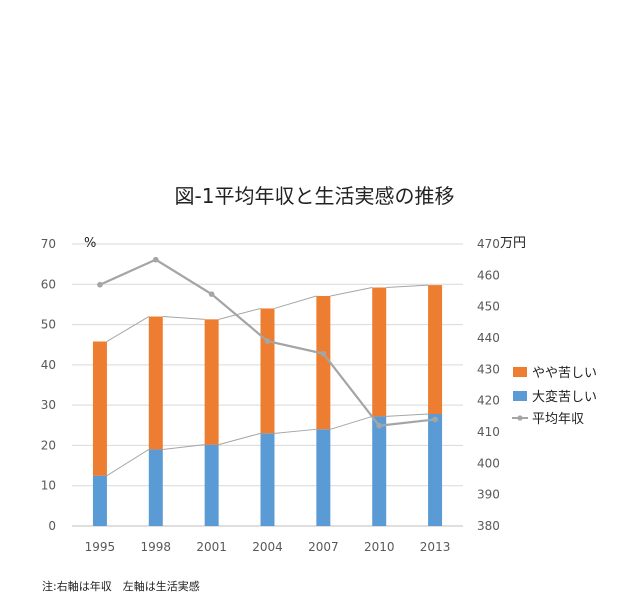 This screenshot has width=629, height=601. What do you see at coordinates (48, 486) in the screenshot?
I see `left-tick-label: 10` at bounding box center [48, 486].